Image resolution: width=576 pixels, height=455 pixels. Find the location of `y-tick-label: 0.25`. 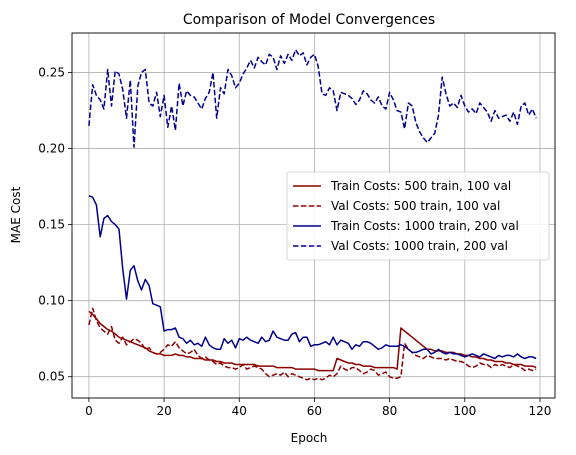

y-tick-label: 0.25 is located at coordinates (51, 73).